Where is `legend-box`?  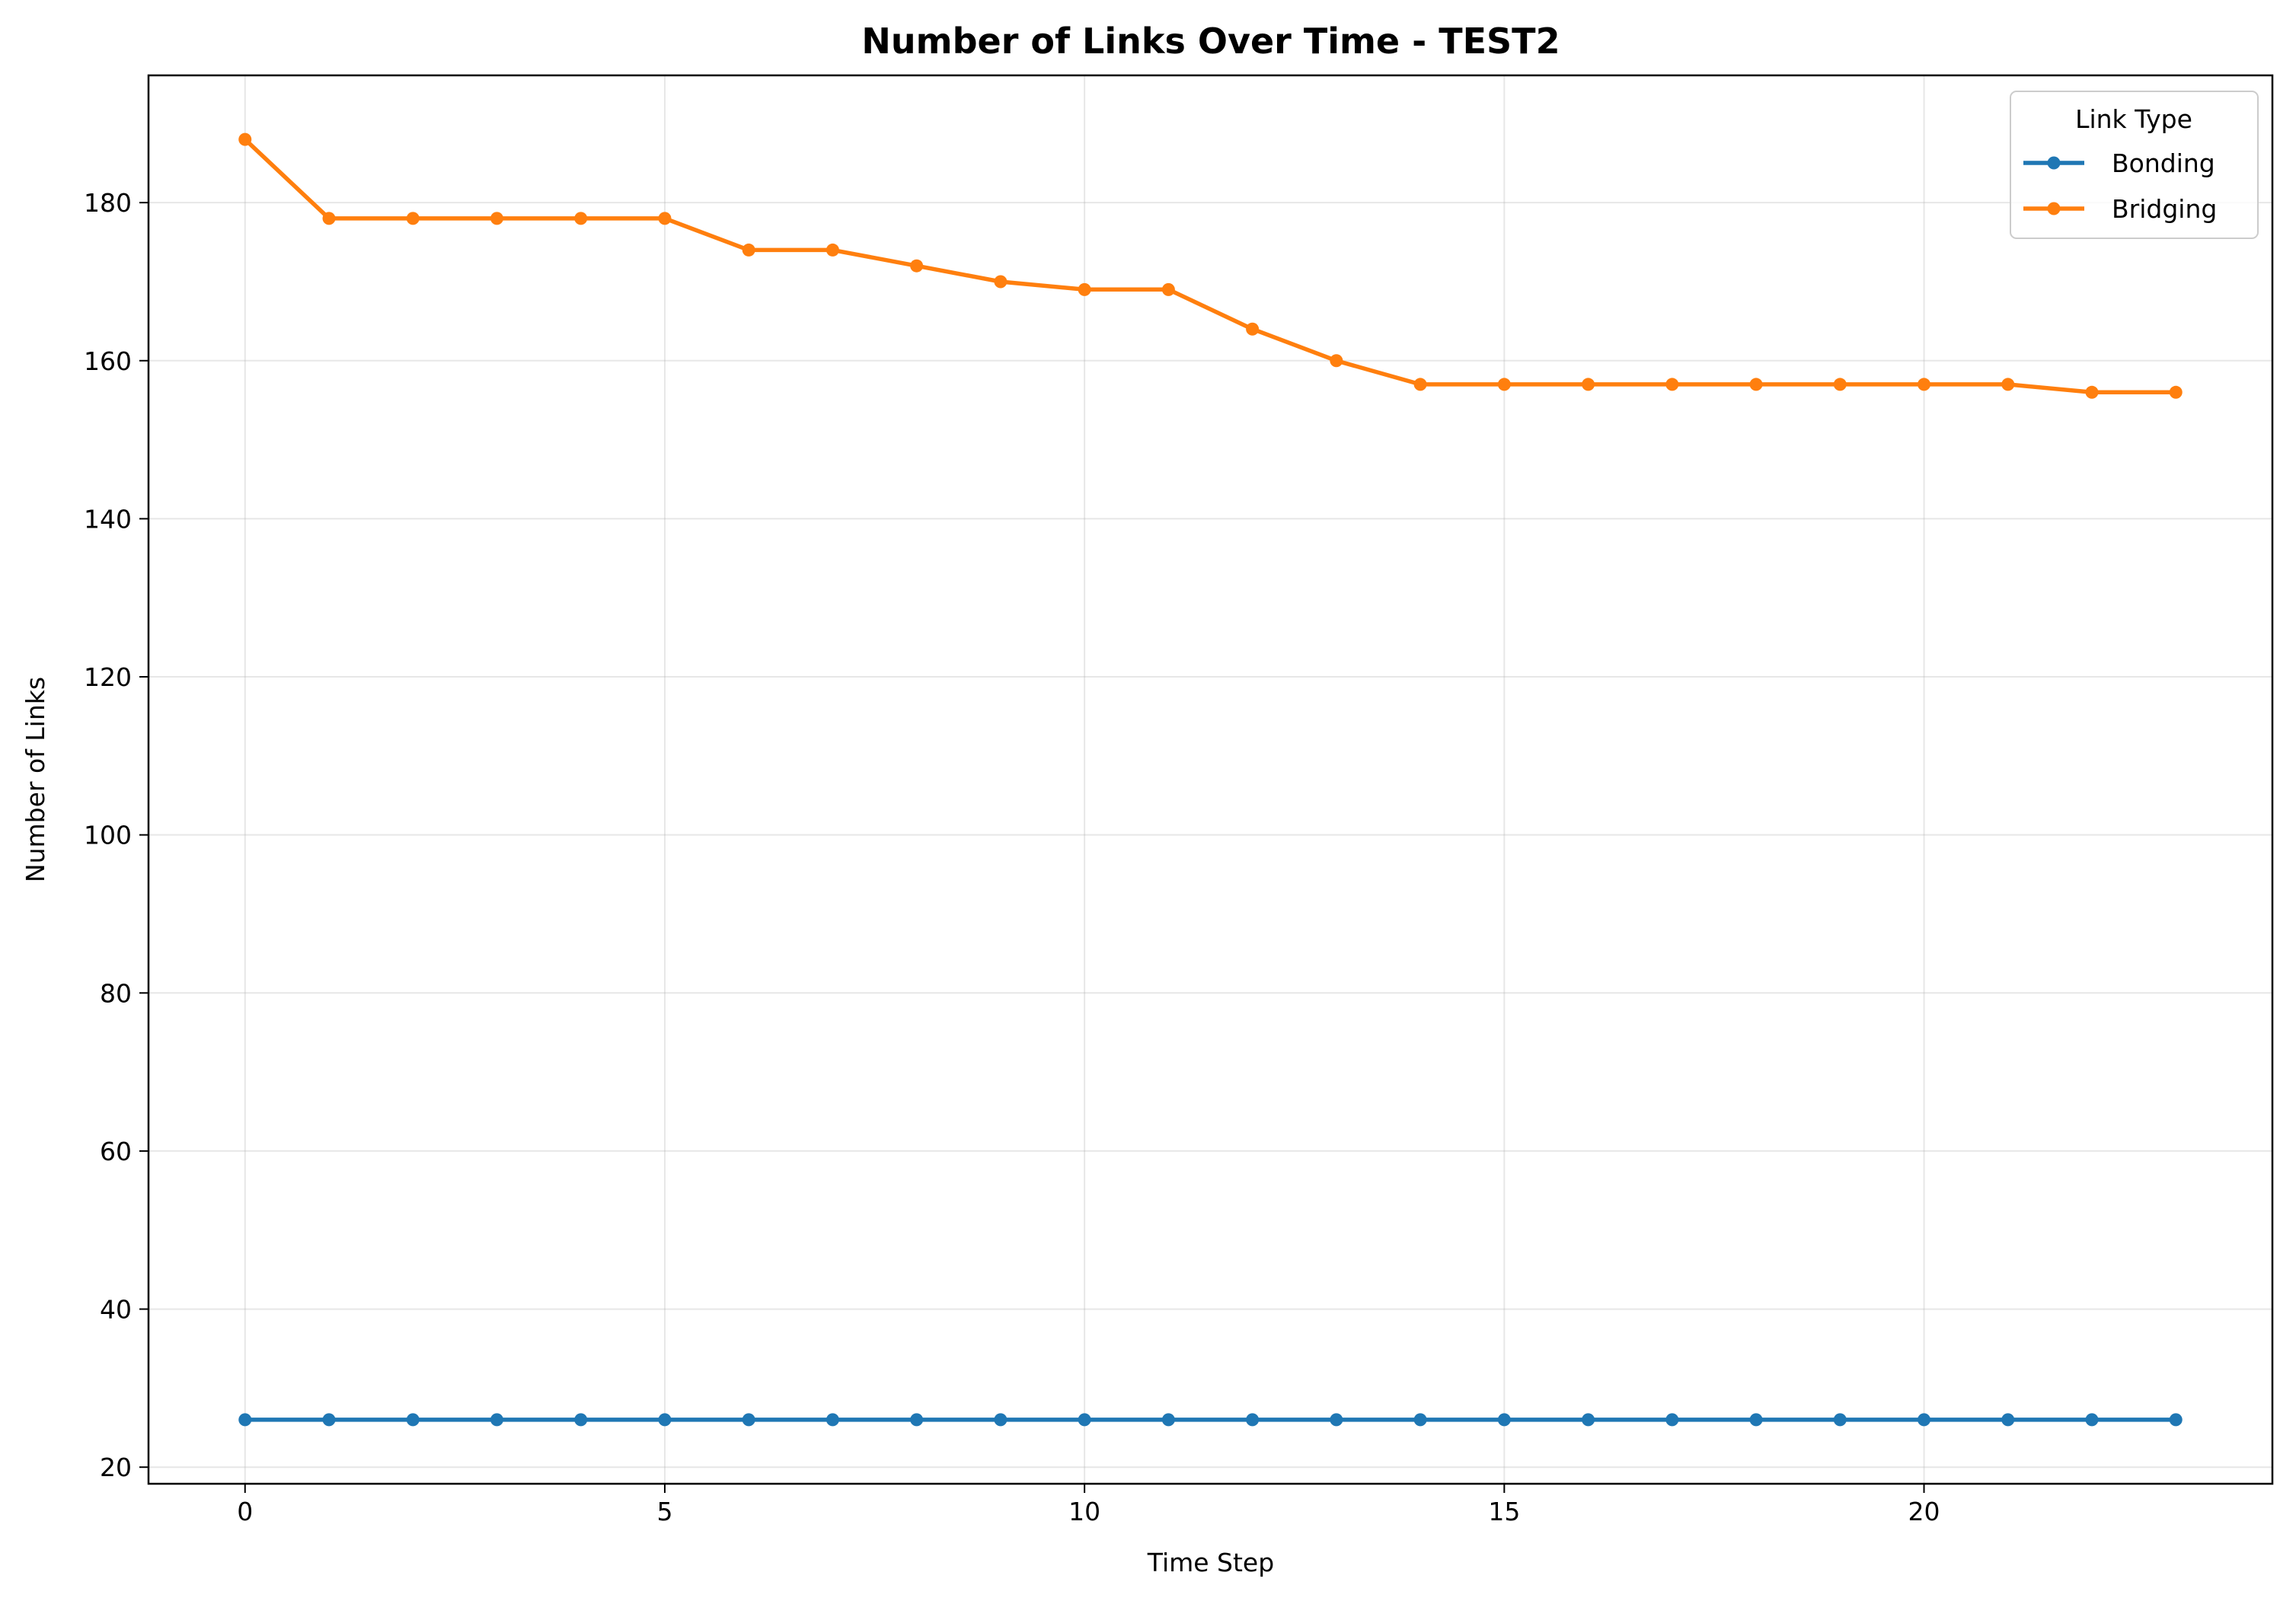
legend-box is located at coordinates (2134, 165).